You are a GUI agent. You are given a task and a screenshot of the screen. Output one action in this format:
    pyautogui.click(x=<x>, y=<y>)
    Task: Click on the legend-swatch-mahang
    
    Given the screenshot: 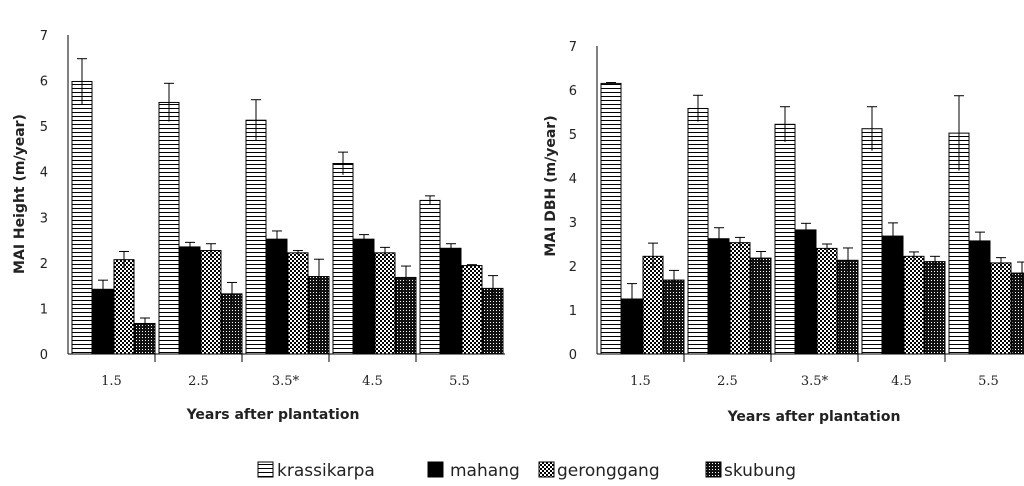 What is the action you would take?
    pyautogui.click(x=435, y=469)
    